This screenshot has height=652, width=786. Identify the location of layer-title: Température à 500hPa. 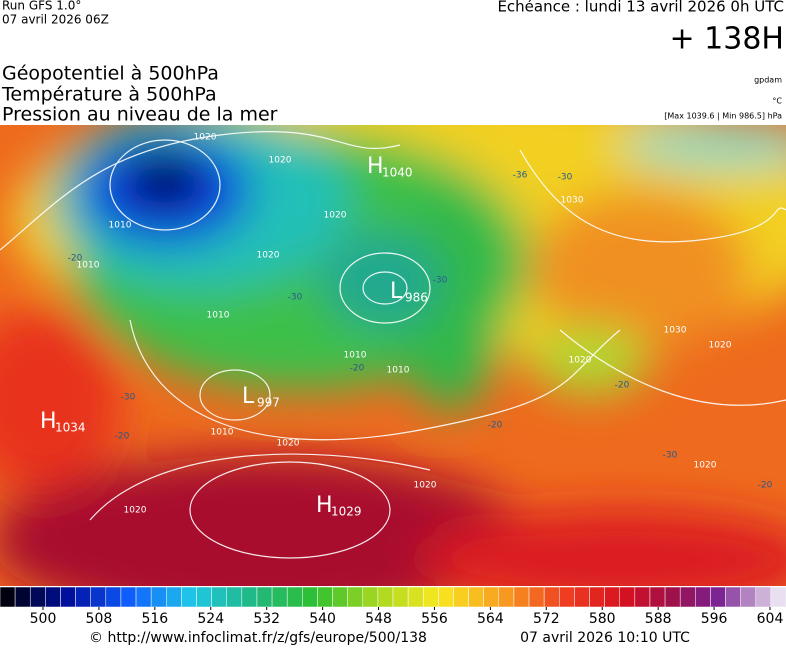
(109, 95).